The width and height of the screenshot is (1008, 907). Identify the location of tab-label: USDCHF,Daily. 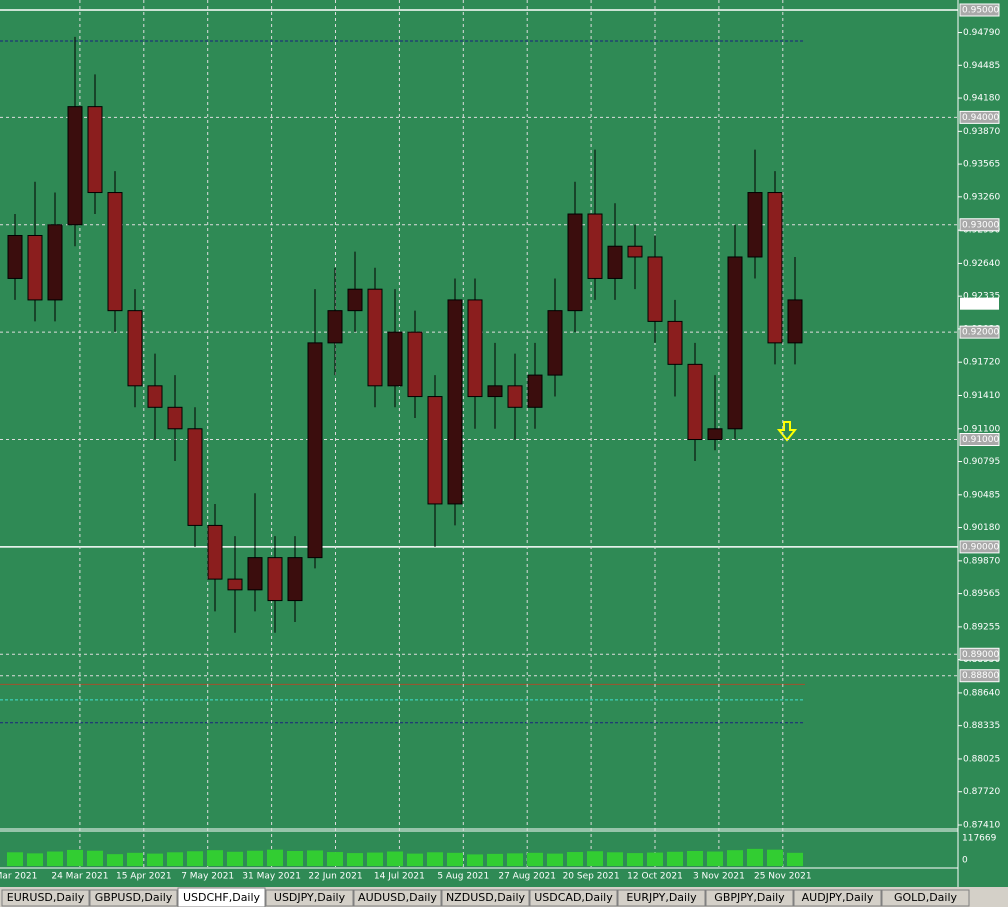
(222, 897).